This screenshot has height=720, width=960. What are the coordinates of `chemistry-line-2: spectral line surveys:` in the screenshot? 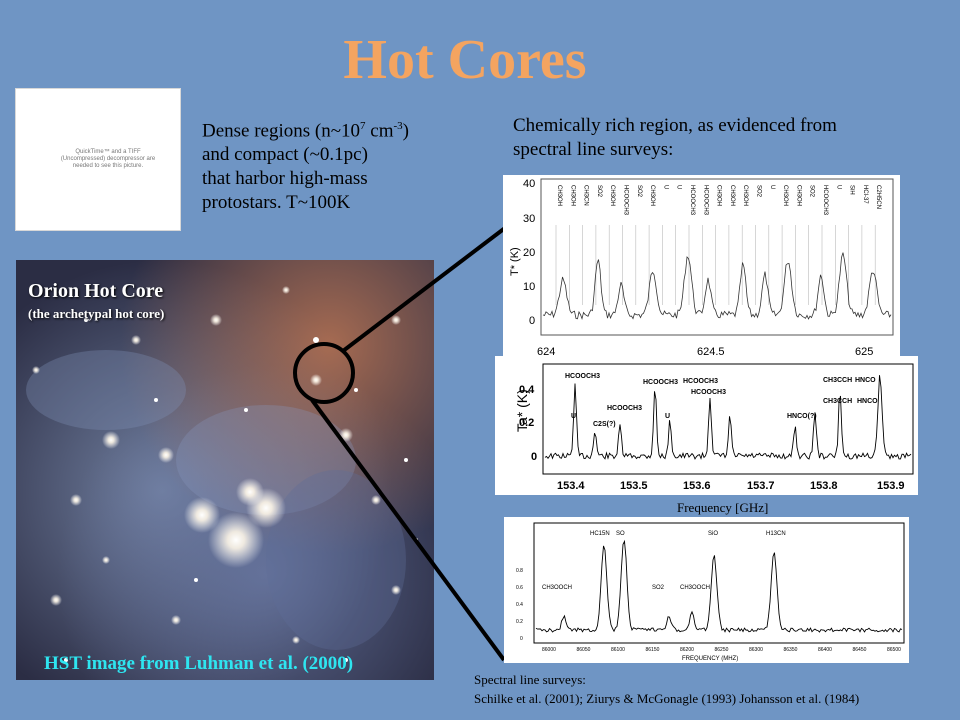 It's located at (593, 149).